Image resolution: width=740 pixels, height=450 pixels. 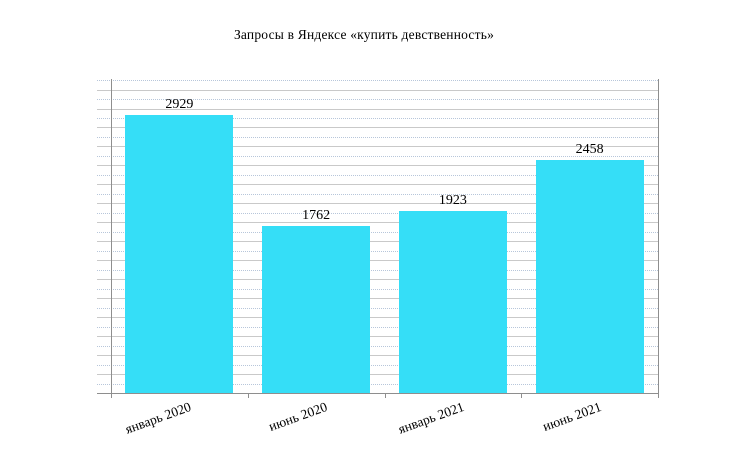 I want to click on bar-value-label: 2458, so click(x=589, y=149).